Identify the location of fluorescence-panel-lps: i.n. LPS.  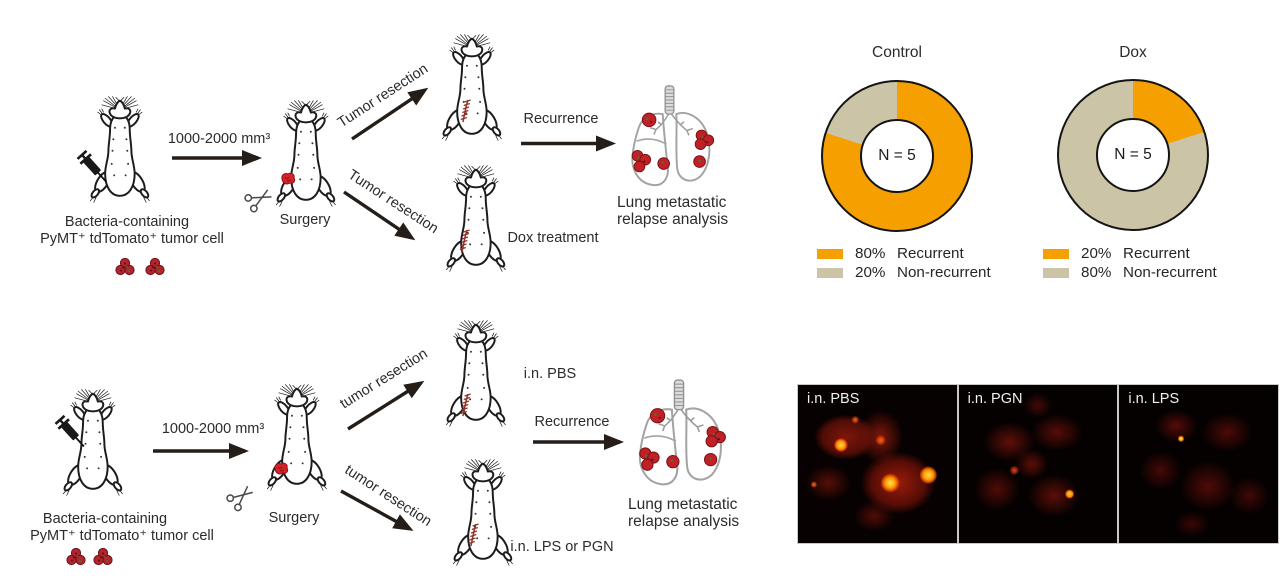
(1199, 464).